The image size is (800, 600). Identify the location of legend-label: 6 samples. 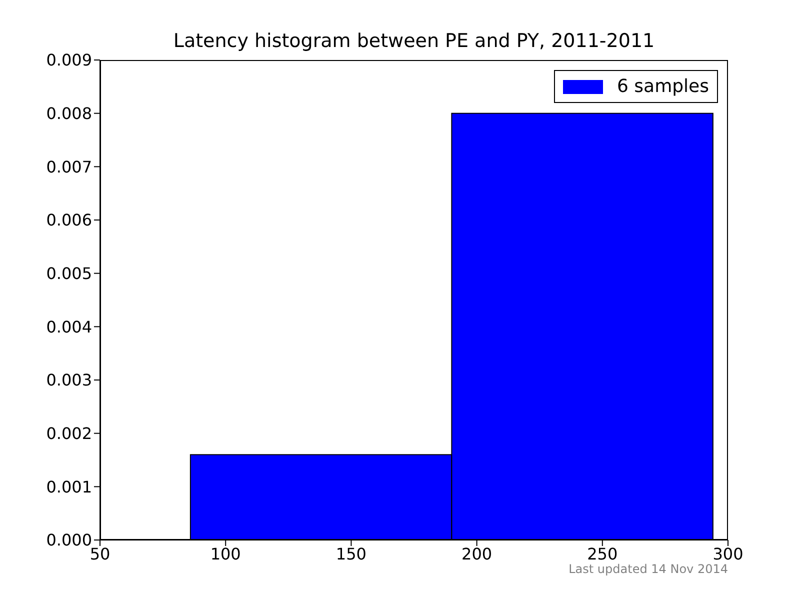
(663, 86).